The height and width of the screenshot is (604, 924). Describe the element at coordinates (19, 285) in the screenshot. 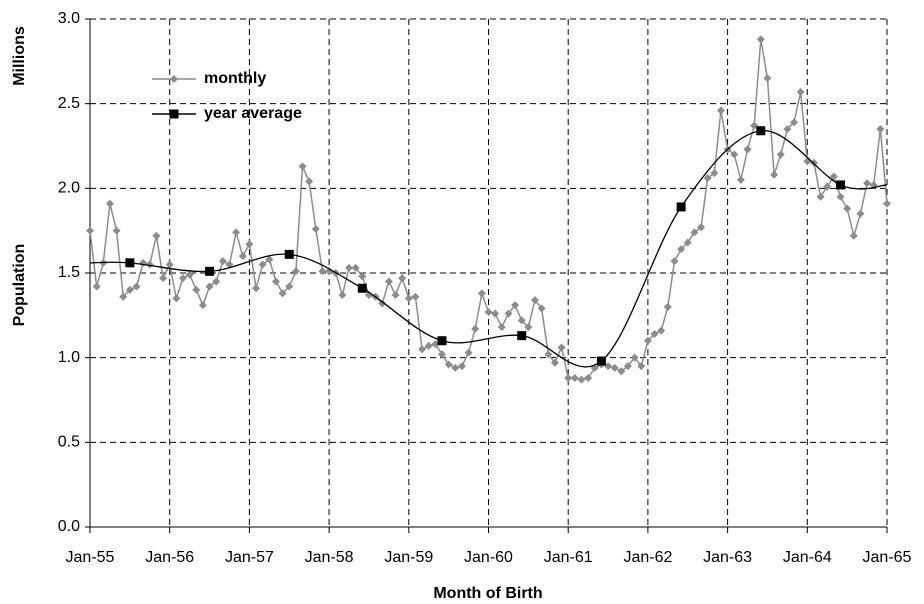

I see `y-axis-title: Population` at that location.